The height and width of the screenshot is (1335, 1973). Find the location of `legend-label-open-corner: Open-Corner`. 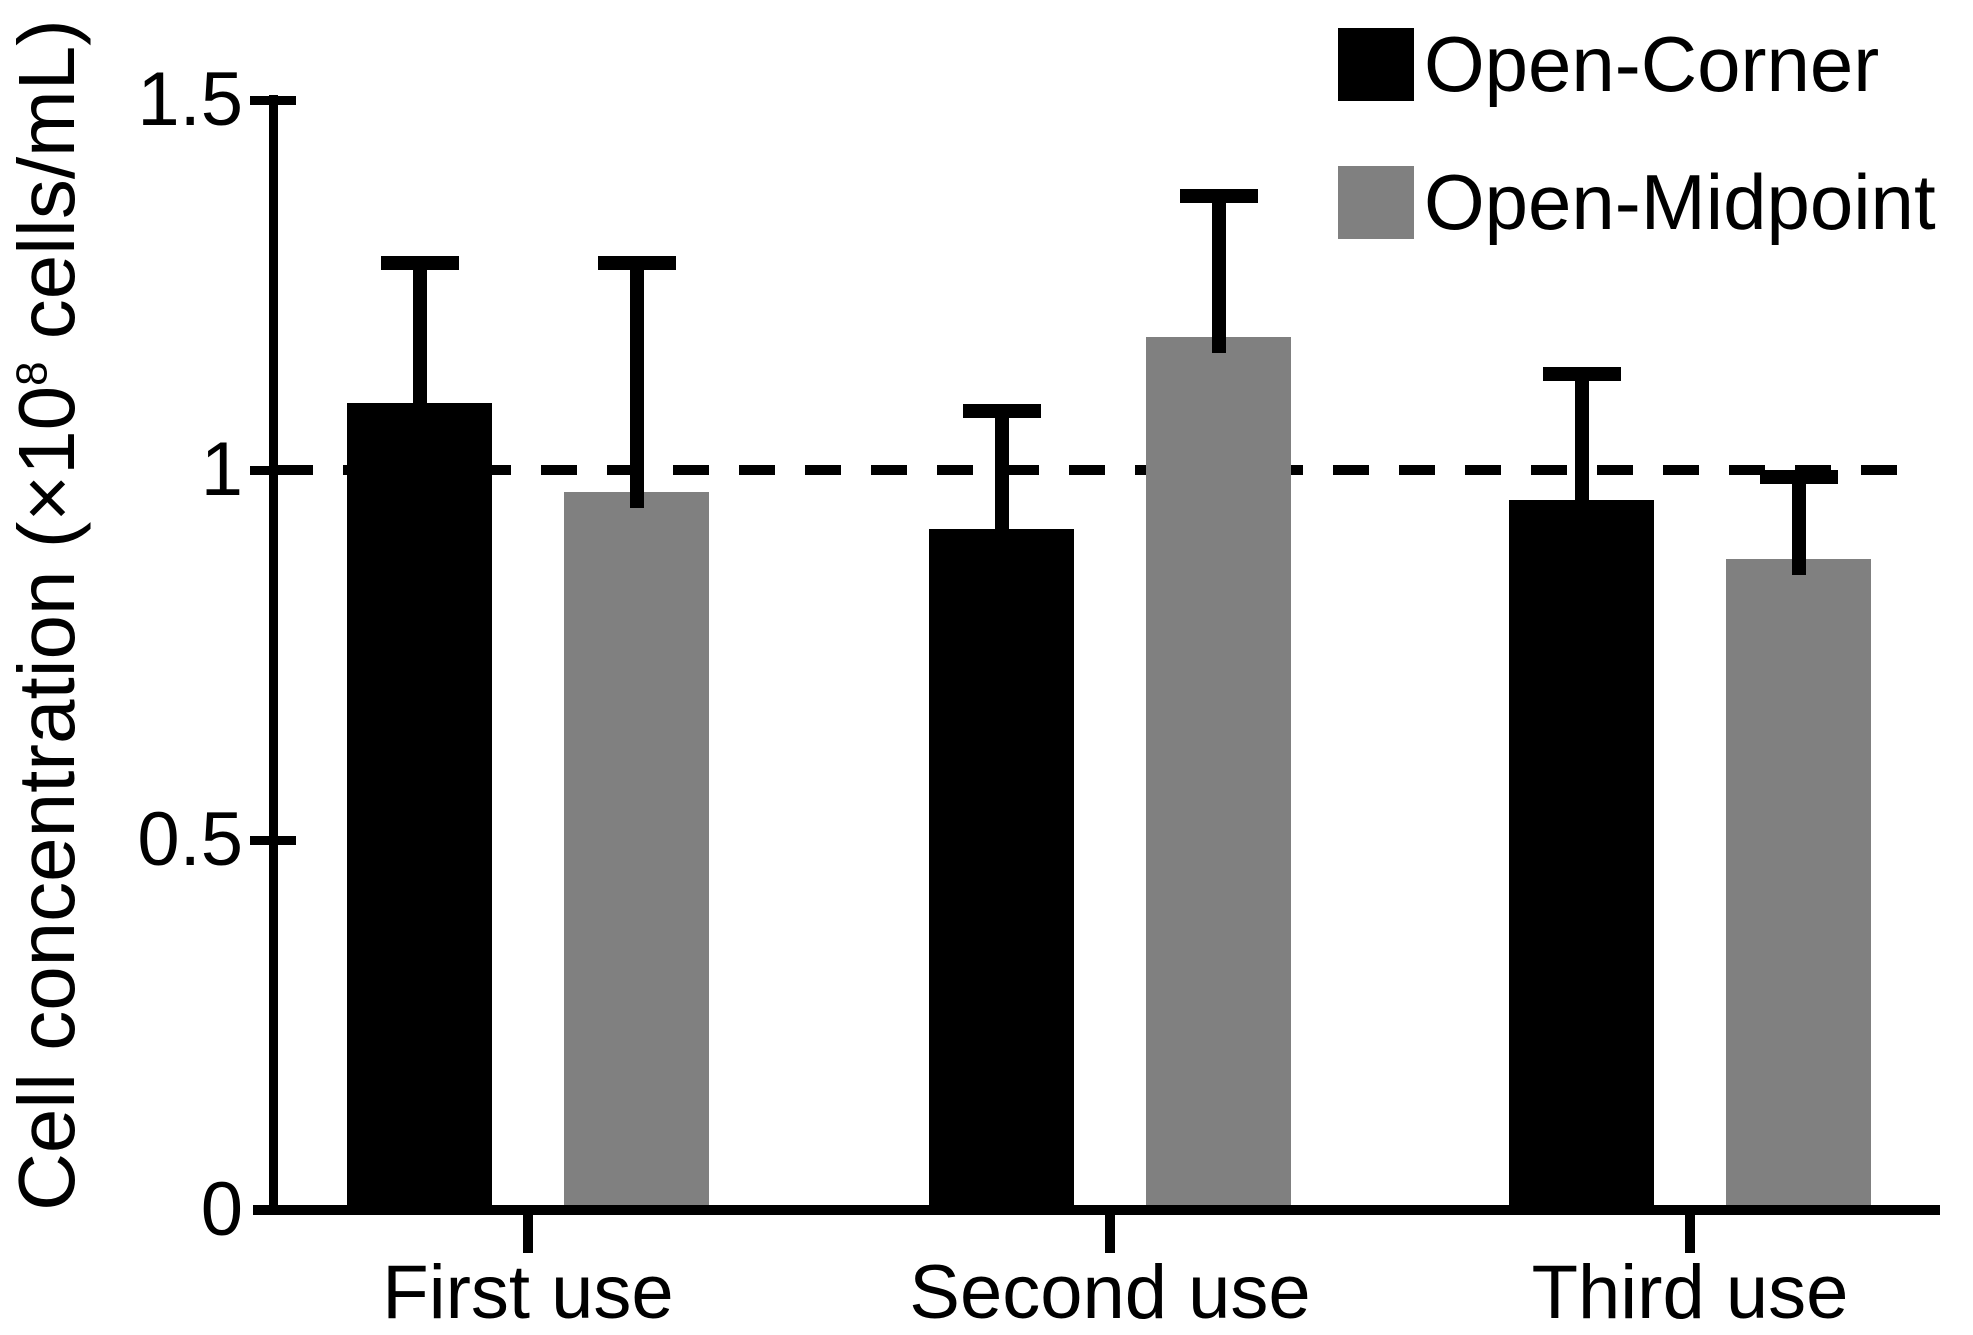

legend-label-open-corner: Open-Corner is located at coordinates (1652, 64).